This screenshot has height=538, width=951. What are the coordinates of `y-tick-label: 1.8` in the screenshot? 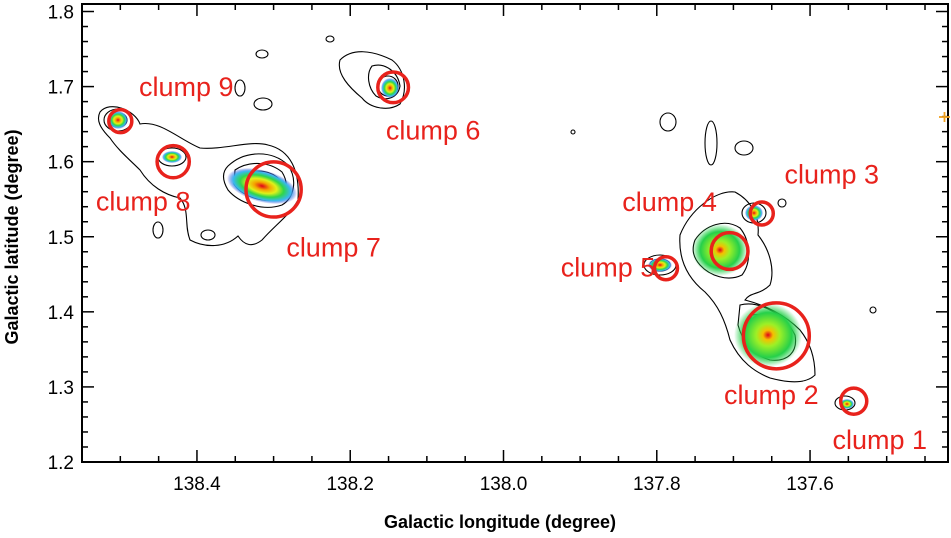 It's located at (61, 13).